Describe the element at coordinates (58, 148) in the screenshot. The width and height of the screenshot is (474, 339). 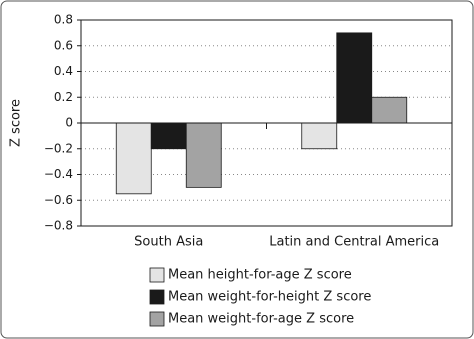
I see `y-tick-label: −0.2` at that location.